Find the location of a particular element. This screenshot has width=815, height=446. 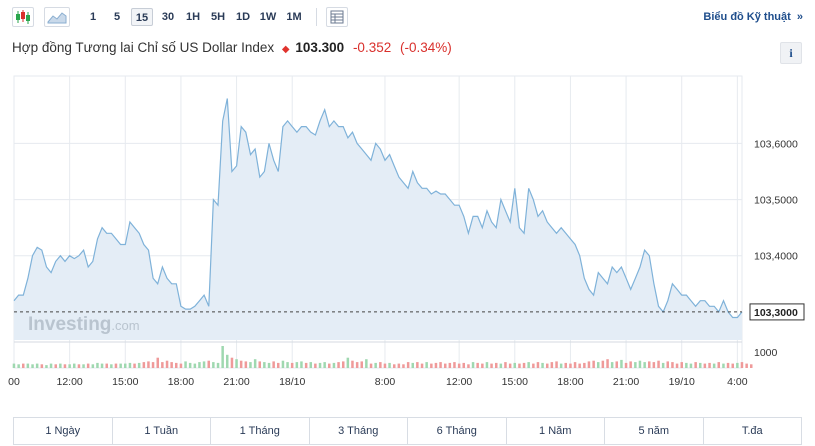

period-1-week: 1 Tuần is located at coordinates (162, 431).